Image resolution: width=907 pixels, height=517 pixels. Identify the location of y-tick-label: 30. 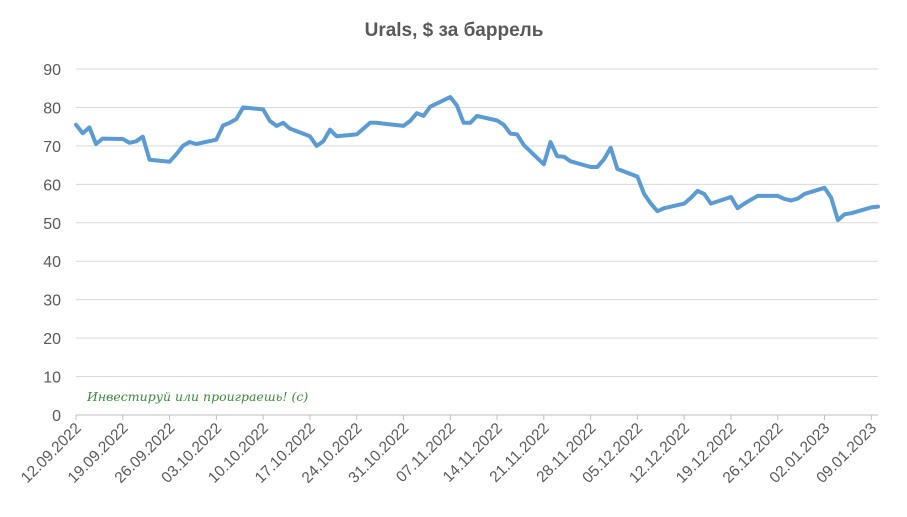
(52, 301).